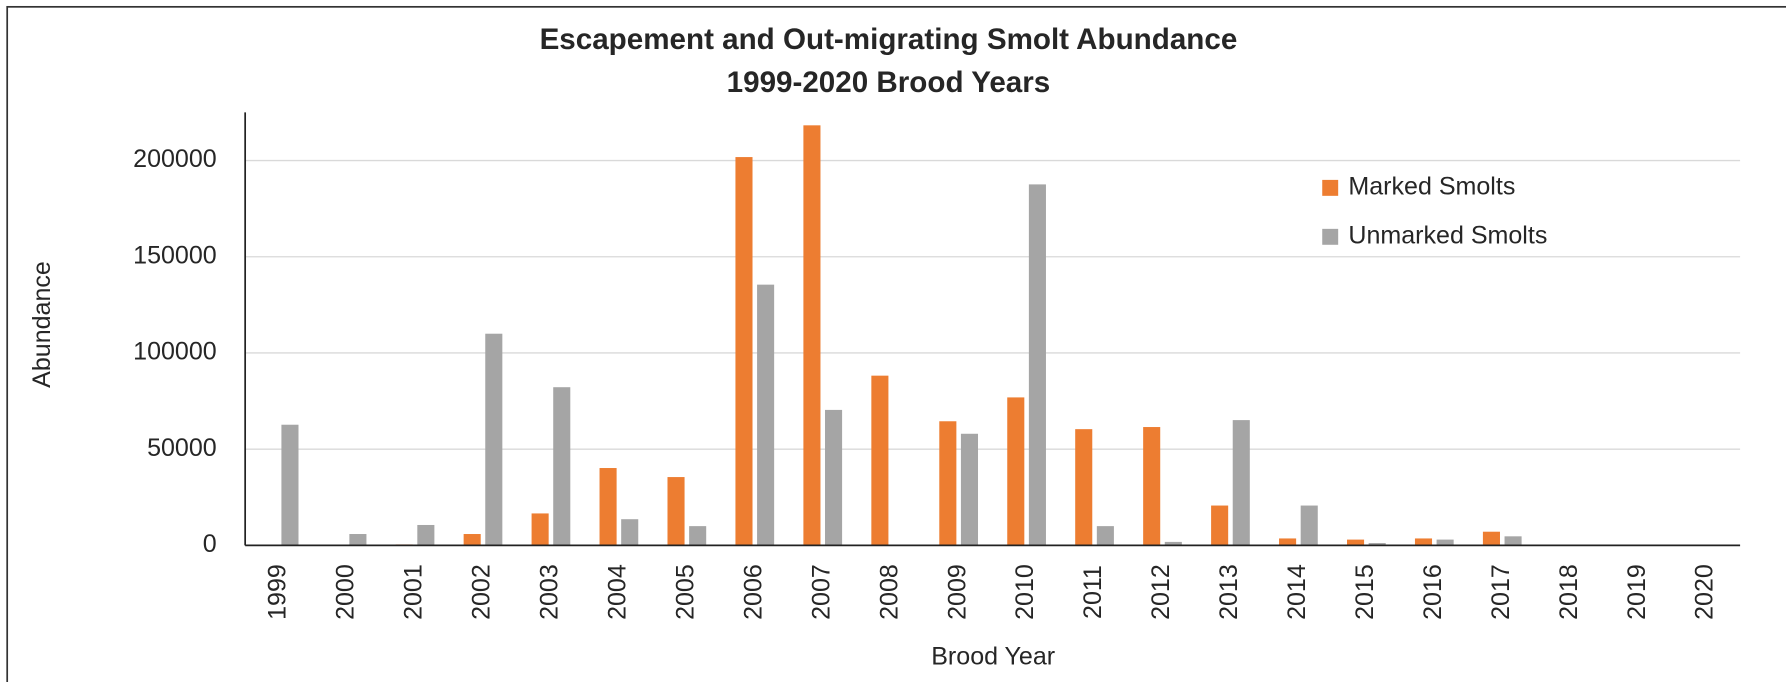 Image resolution: width=1786 pixels, height=682 pixels. I want to click on x-tick-label: 2011, so click(1093, 592).